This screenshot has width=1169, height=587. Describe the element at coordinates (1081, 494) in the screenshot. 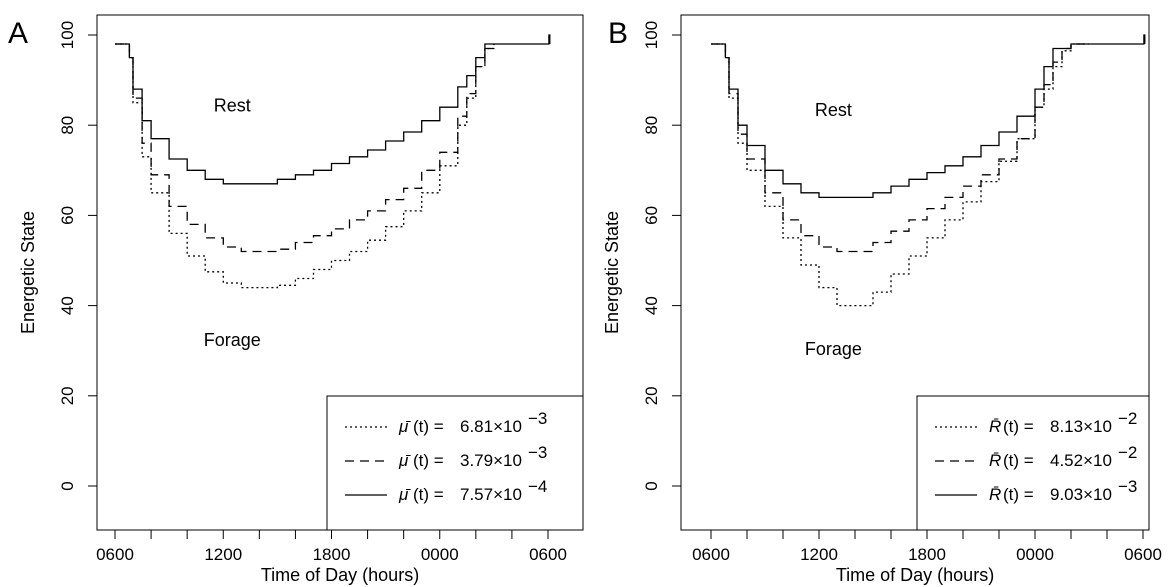

I see `legend-value: 9.03×10` at that location.